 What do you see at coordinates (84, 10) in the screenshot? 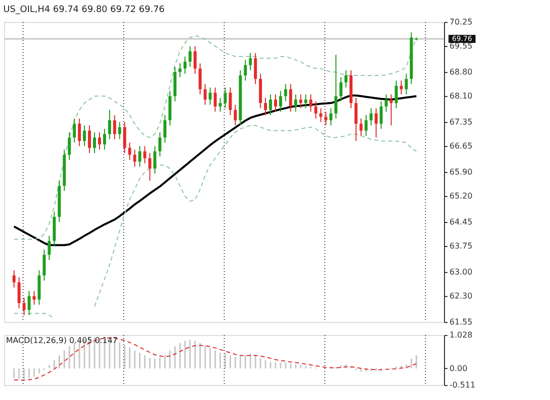
I see `chart-title: US_OIL,H4 69.74 69.80 69.72 69.76` at bounding box center [84, 10].